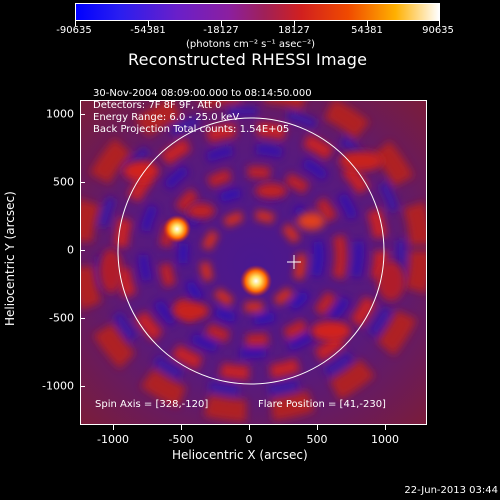 Image resolution: width=500 pixels, height=500 pixels. What do you see at coordinates (10, 258) in the screenshot?
I see `y-axis-label: Heliocentric Y (arcsec)` at bounding box center [10, 258].